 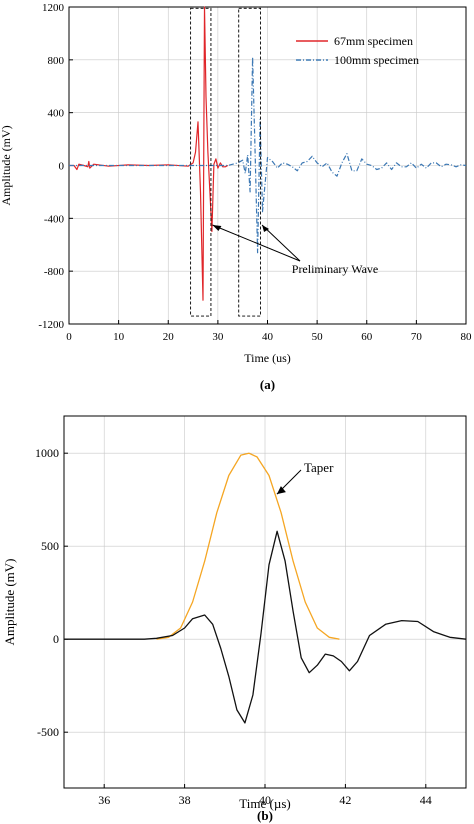 I want to click on y-tick-label: 500, so click(x=50, y=546).